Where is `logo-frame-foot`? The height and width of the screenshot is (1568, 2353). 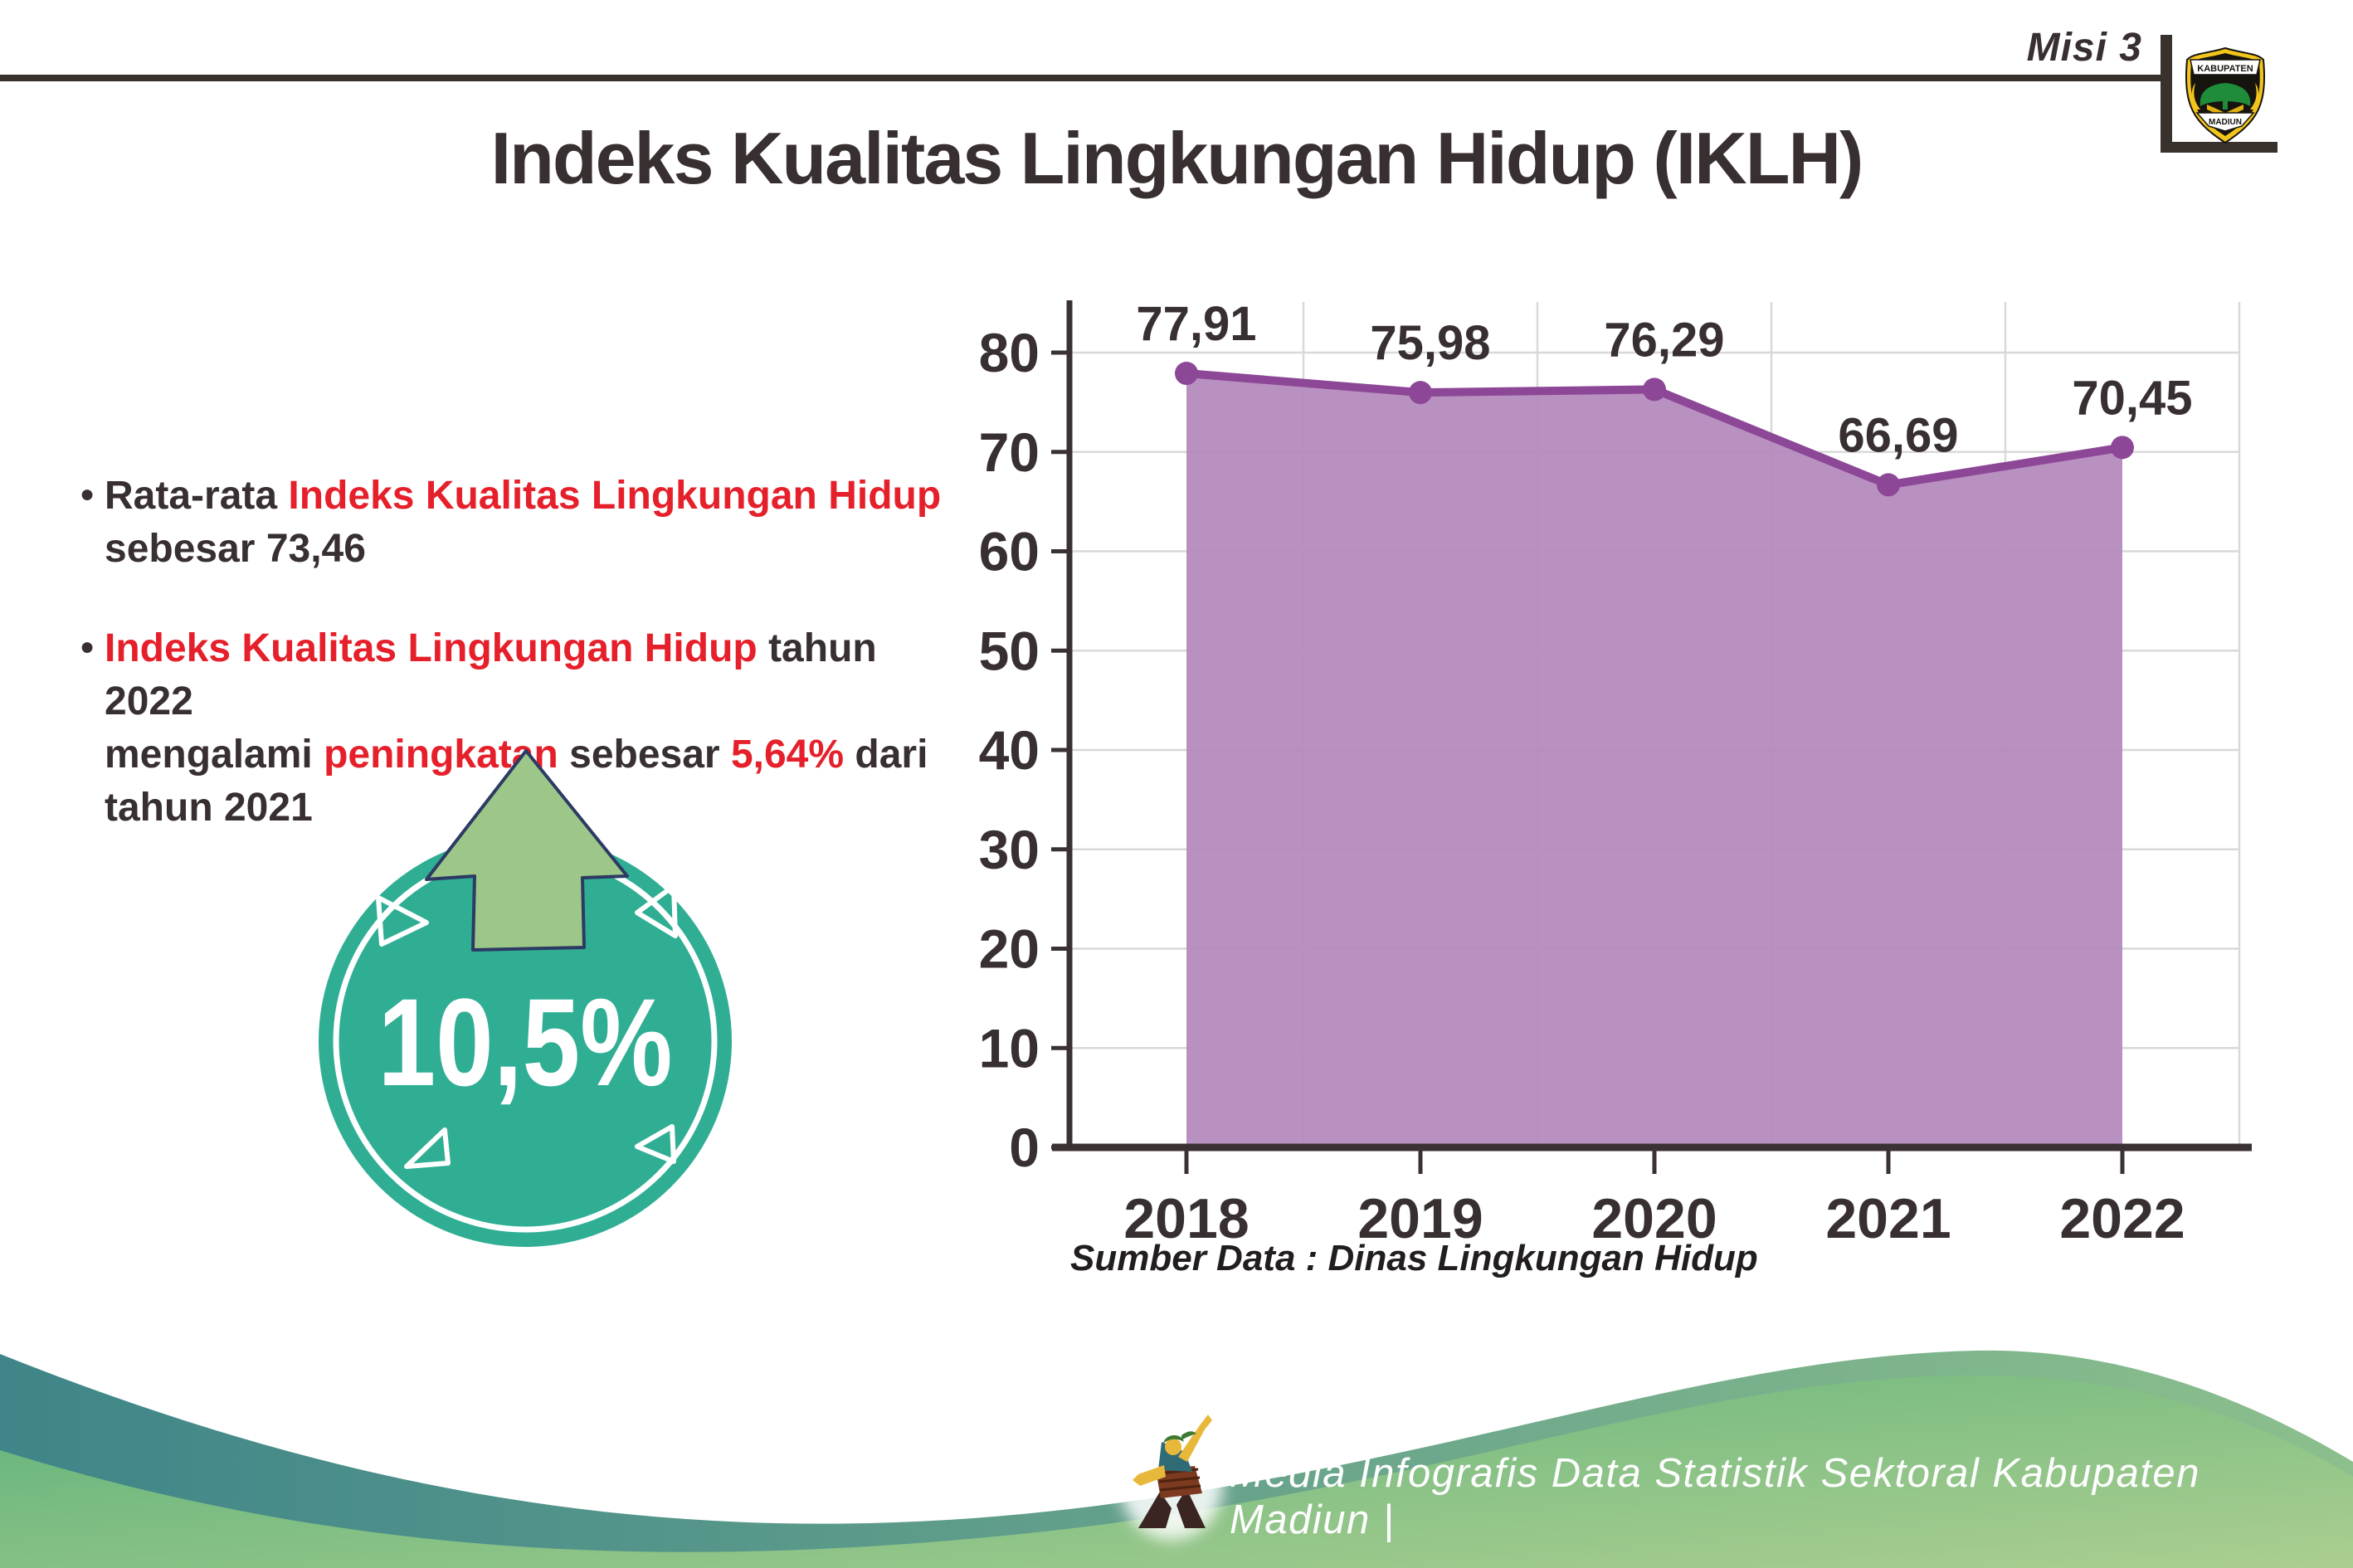 logo-frame-foot is located at coordinates (2219, 147).